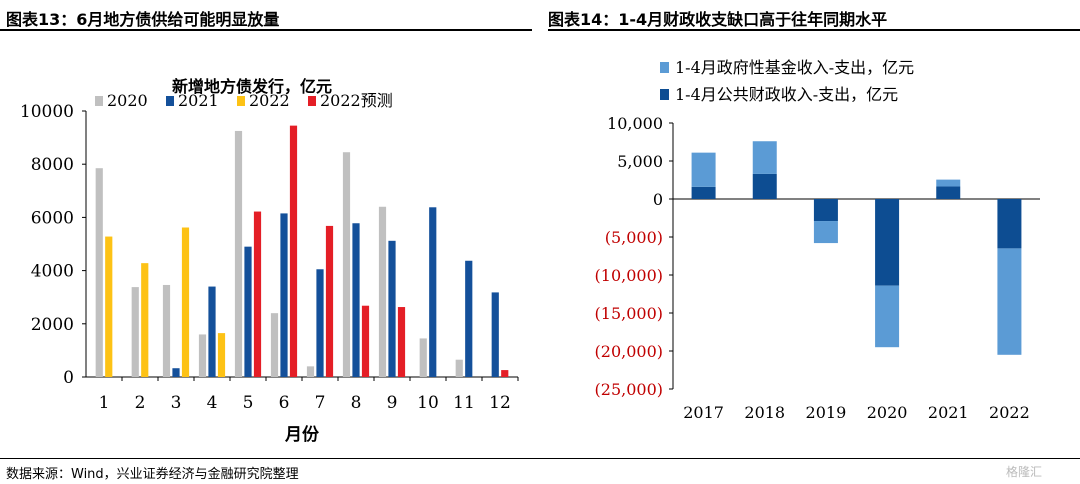 The width and height of the screenshot is (1080, 484). Describe the element at coordinates (469, 318) in the screenshot. I see `bar-2021-m11` at that location.